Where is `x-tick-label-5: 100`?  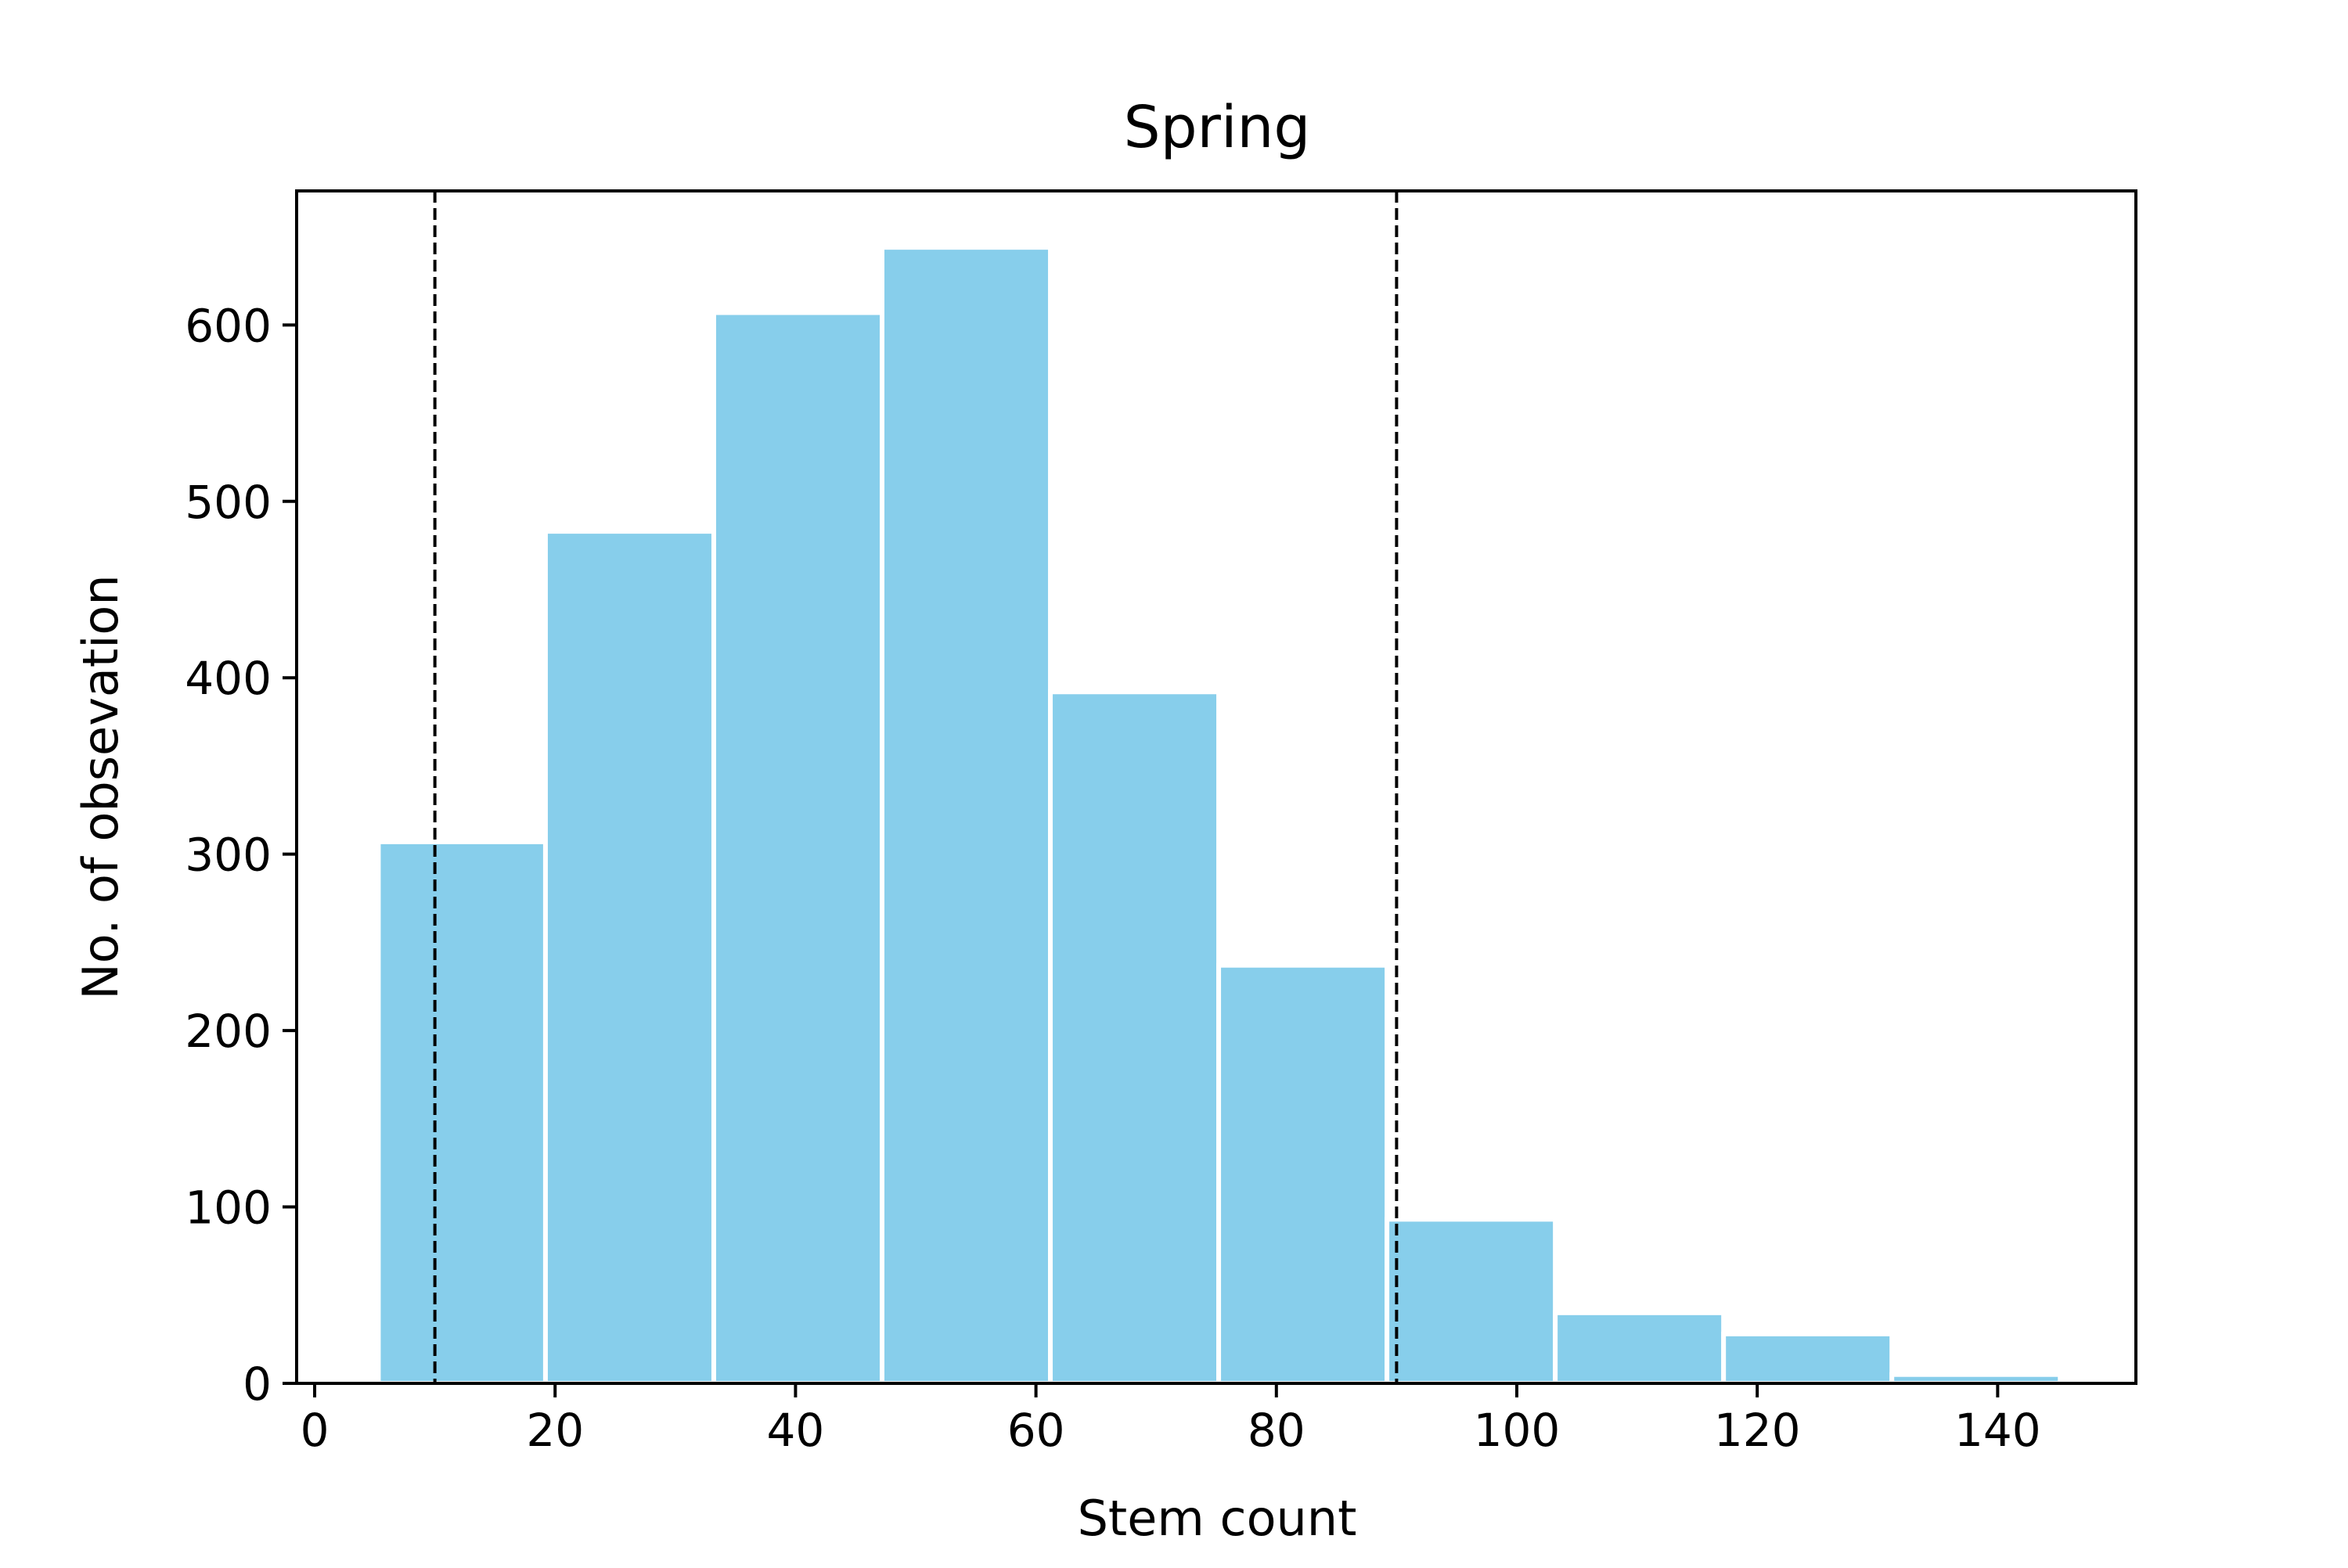
x-tick-label-5: 100 is located at coordinates (1517, 1431).